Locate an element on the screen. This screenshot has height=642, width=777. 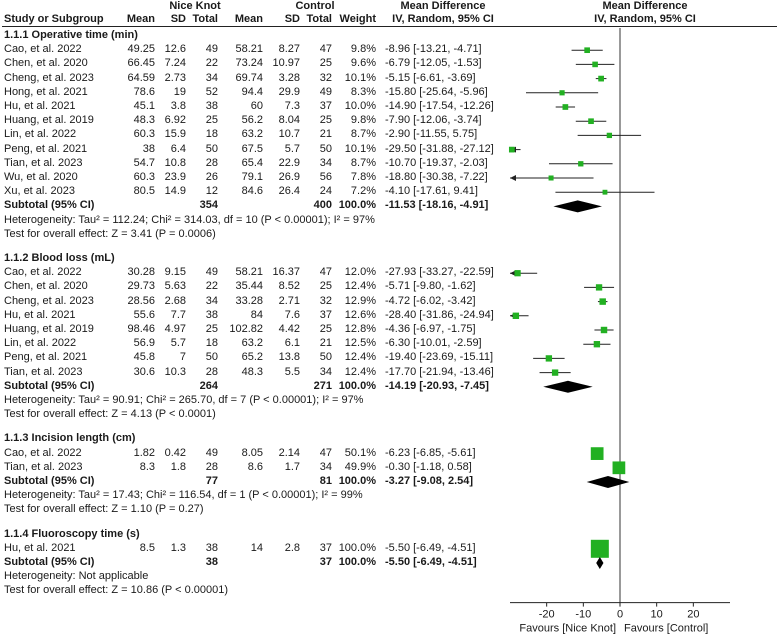
study-weight: 49.9% is located at coordinates (360, 466).